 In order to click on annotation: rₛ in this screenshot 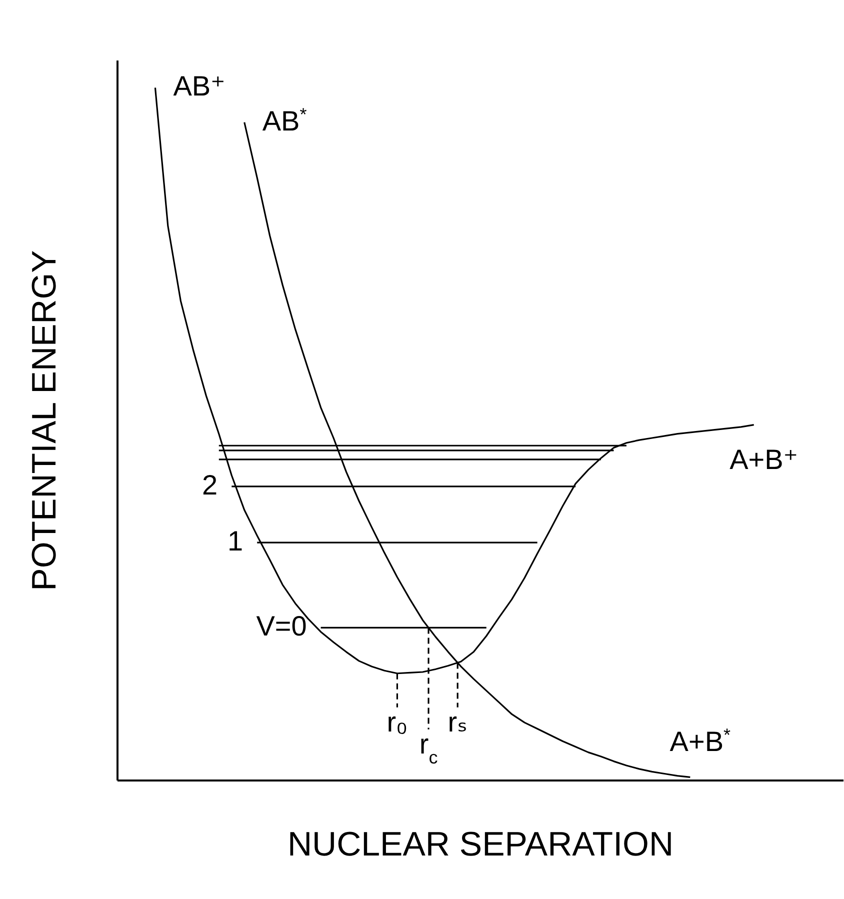, I will do `click(458, 722)`.